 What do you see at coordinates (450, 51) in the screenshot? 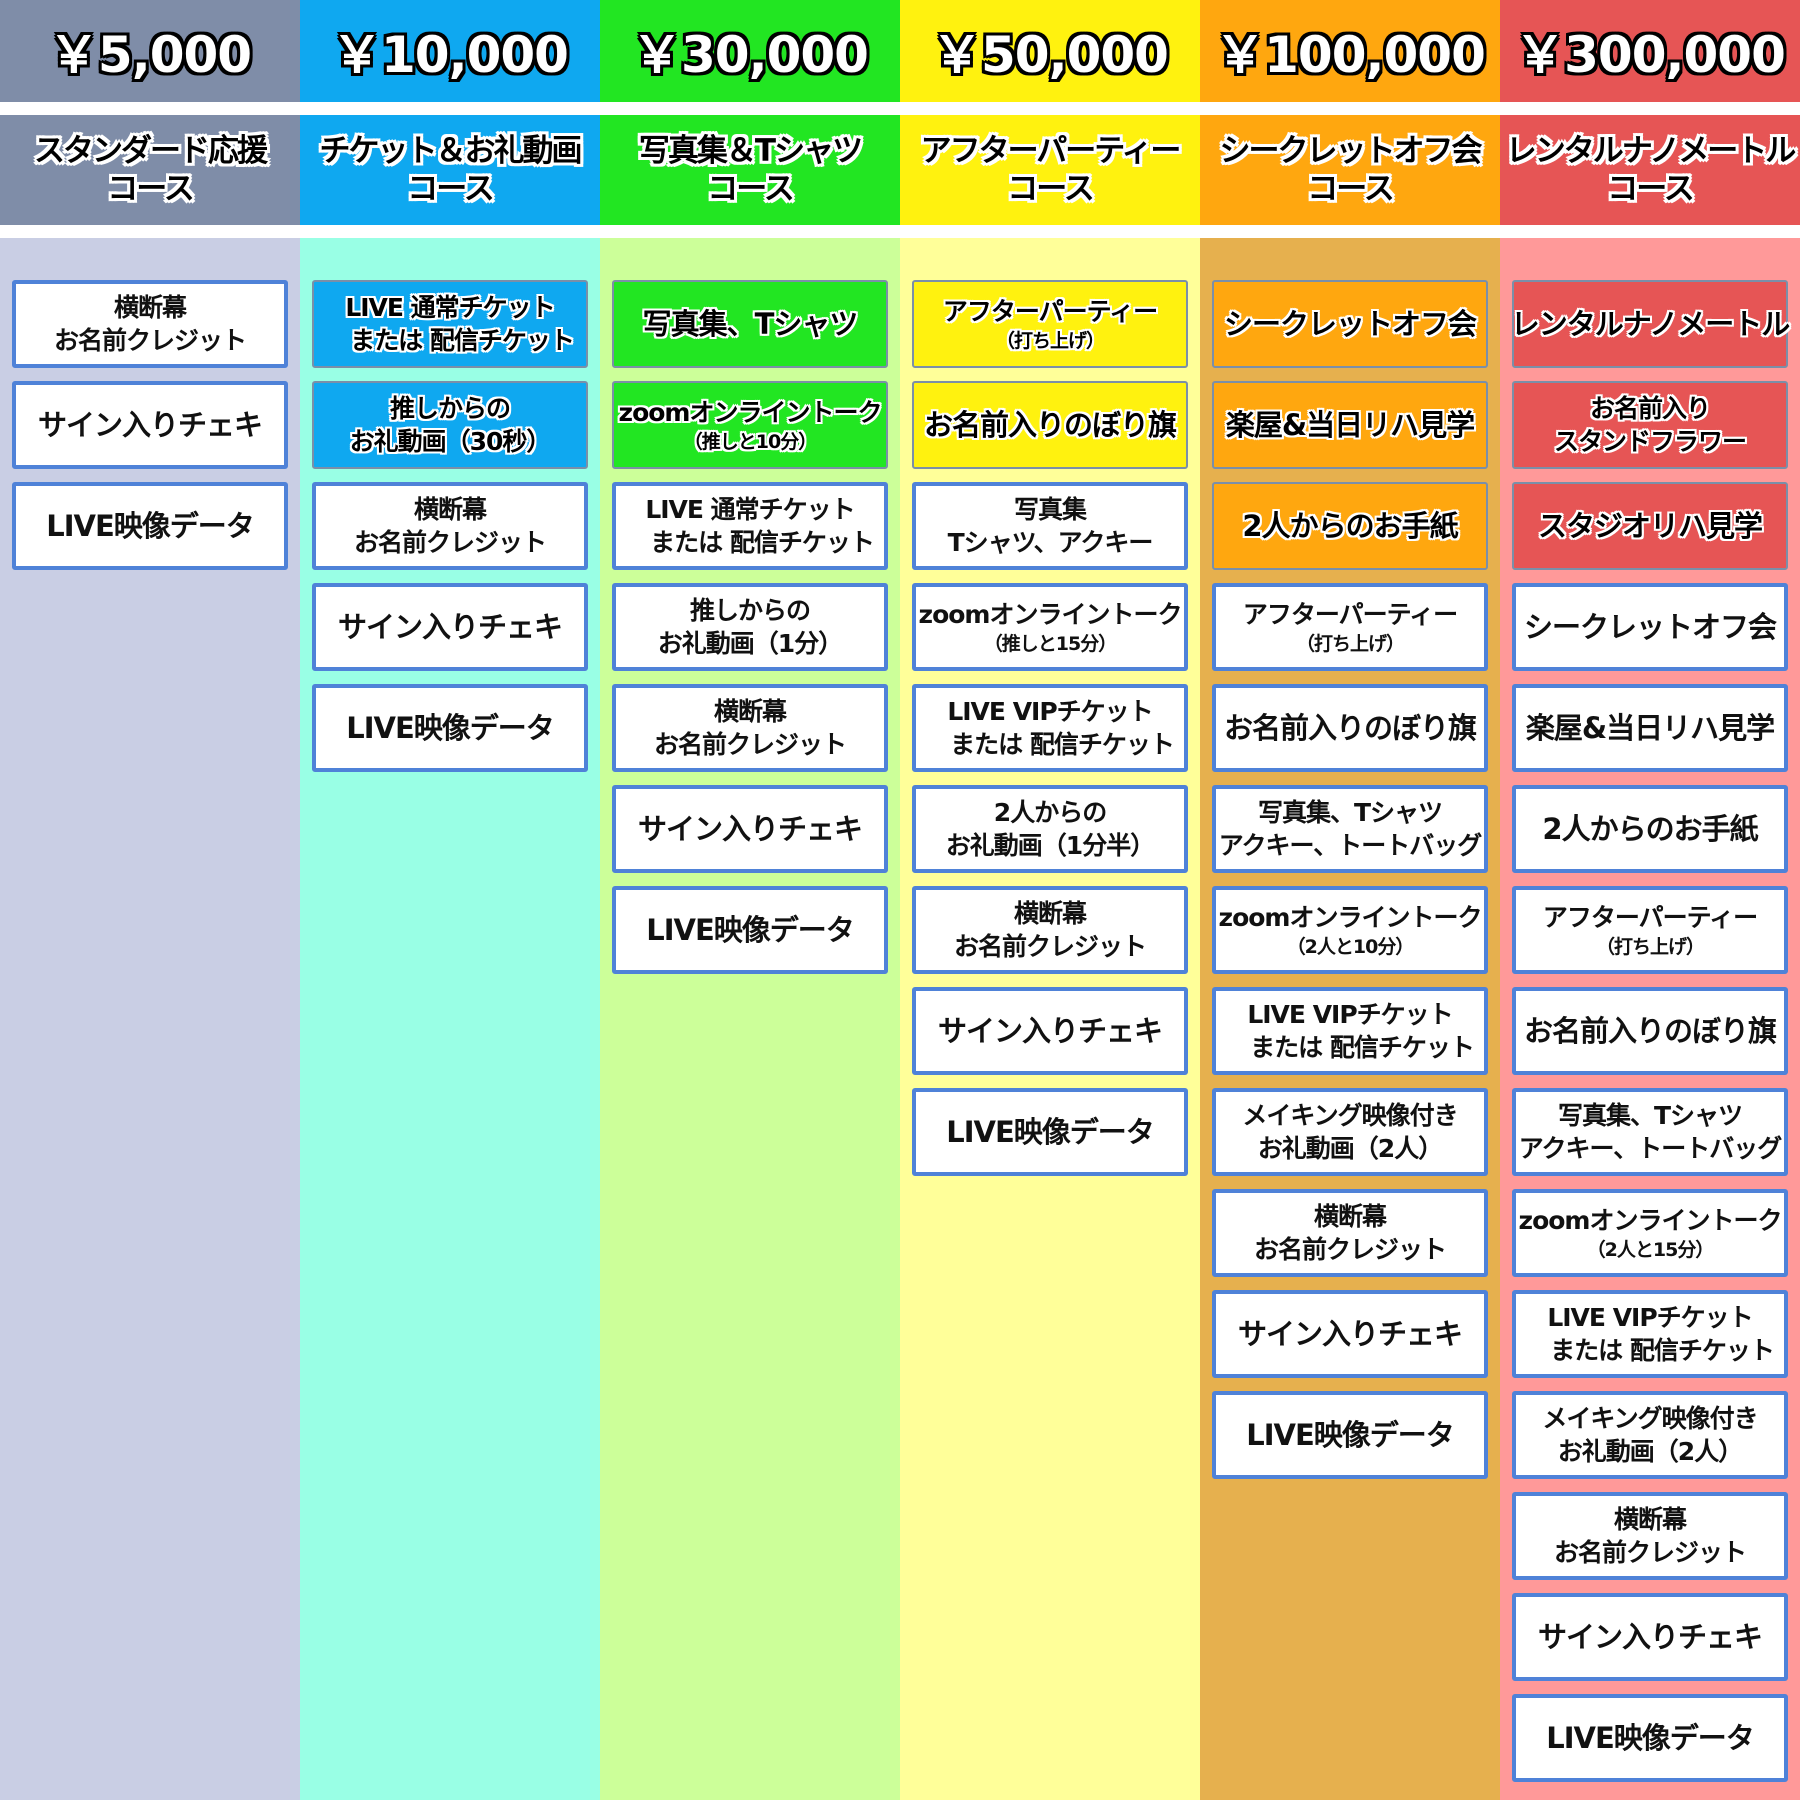
I see `tier-price: ￥10,000` at bounding box center [450, 51].